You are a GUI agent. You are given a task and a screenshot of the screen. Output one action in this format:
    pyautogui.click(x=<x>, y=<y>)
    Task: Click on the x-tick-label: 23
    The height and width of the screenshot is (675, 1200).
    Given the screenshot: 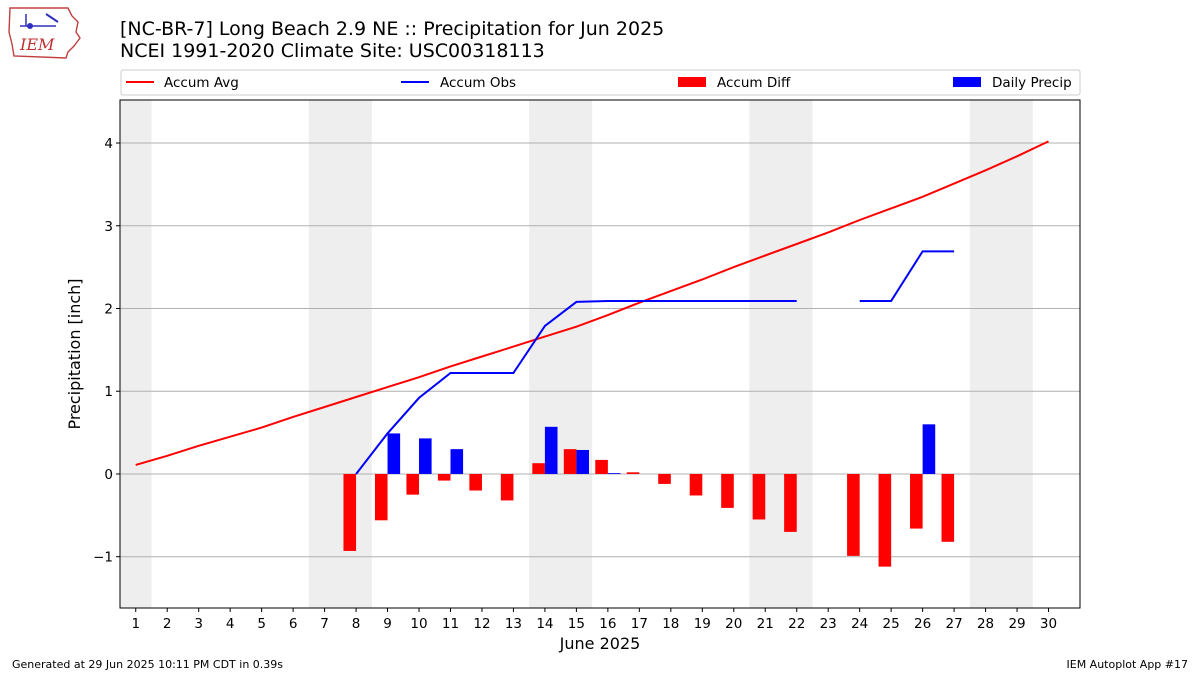 What is the action you would take?
    pyautogui.click(x=828, y=624)
    